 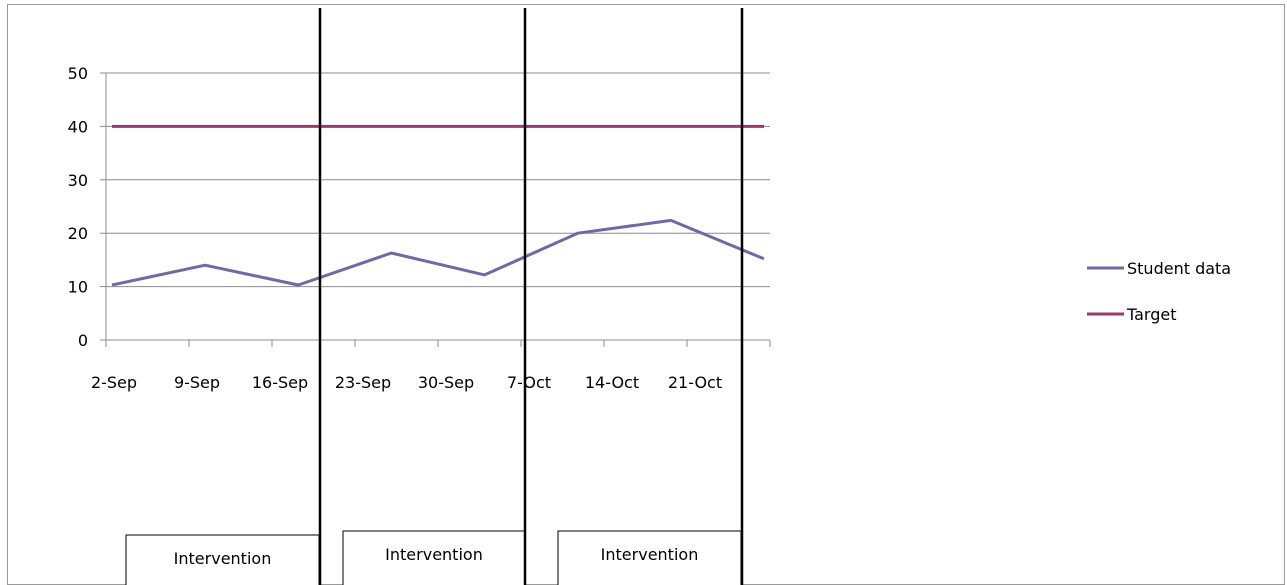 I want to click on y-tick-labels: 0 10 20 30 40 50, so click(x=78, y=207).